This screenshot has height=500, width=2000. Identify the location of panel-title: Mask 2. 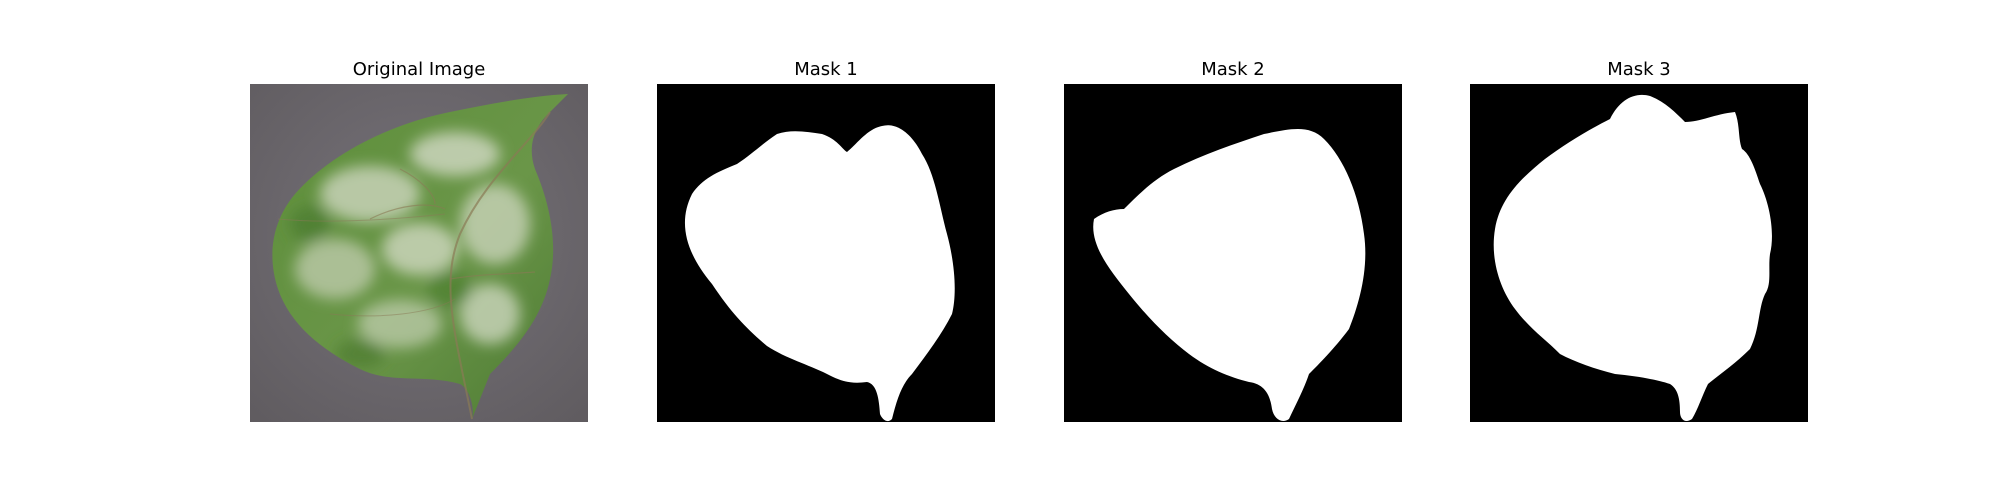
(1233, 69).